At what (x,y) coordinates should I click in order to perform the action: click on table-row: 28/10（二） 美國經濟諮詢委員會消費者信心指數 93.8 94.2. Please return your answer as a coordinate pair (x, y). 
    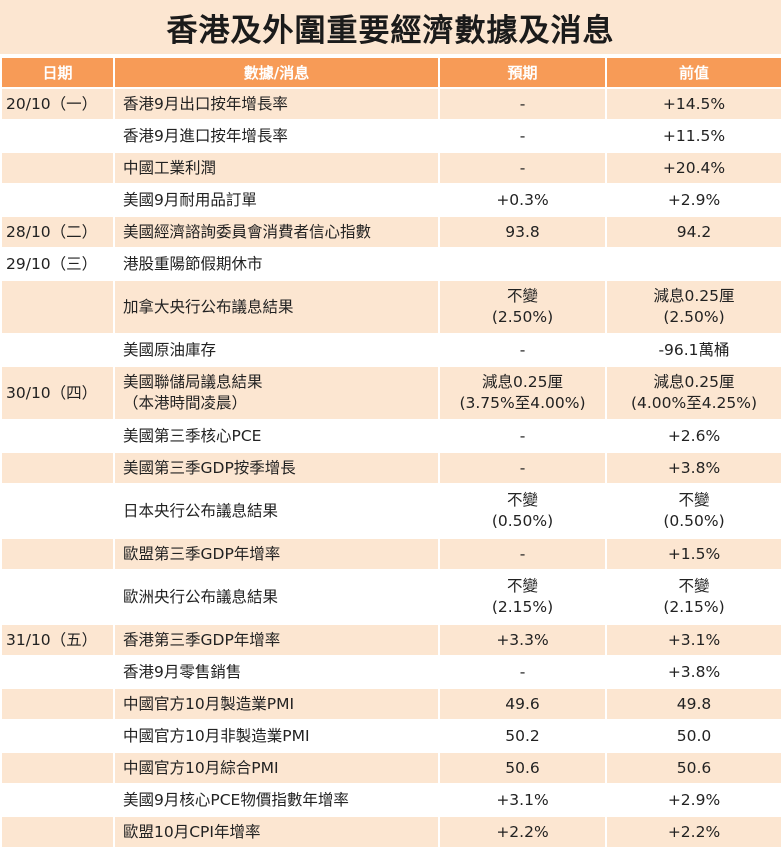
    Looking at the image, I should click on (390, 232).